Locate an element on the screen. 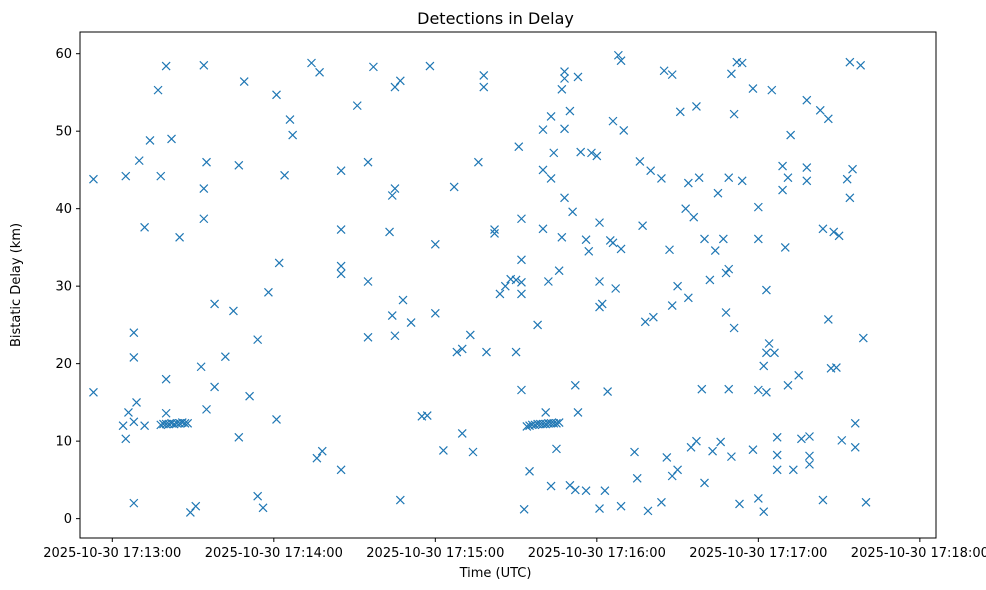 The image size is (986, 590). chart-title: Detections in Delay is located at coordinates (495, 18).